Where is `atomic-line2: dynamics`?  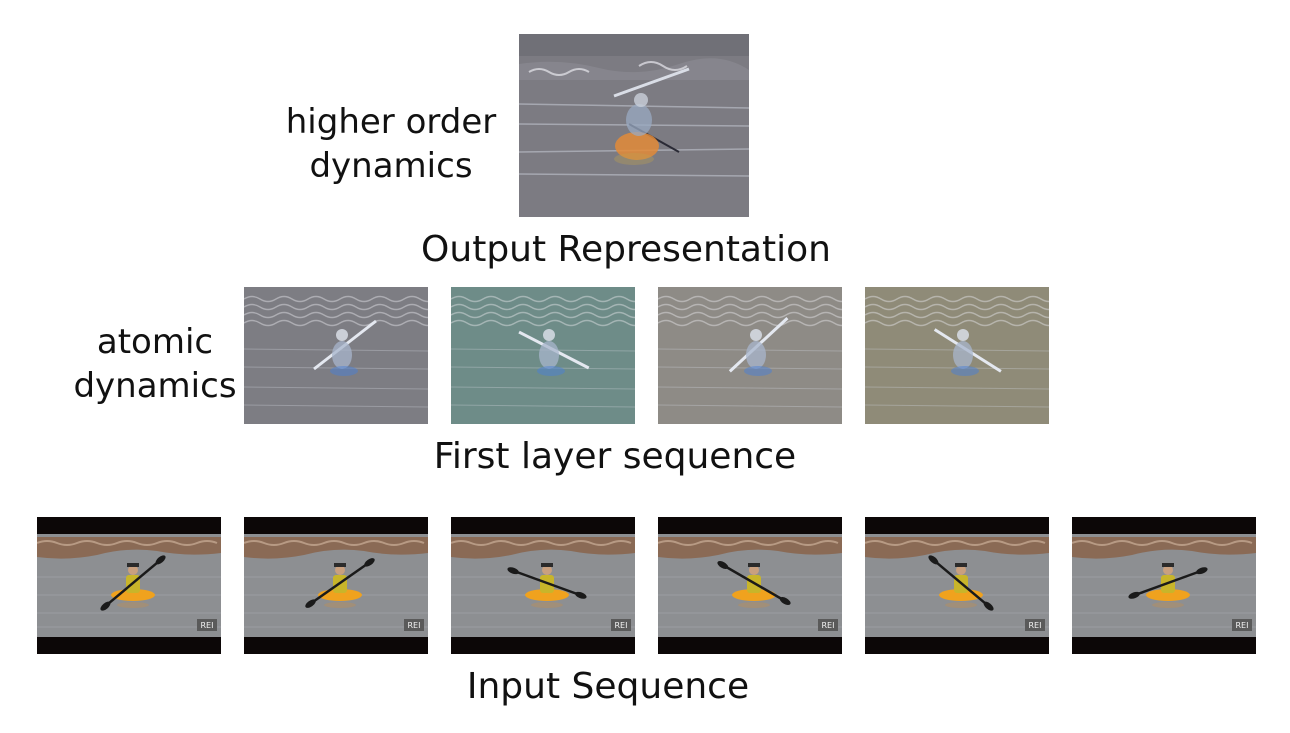
atomic-line2: dynamics is located at coordinates (155, 386).